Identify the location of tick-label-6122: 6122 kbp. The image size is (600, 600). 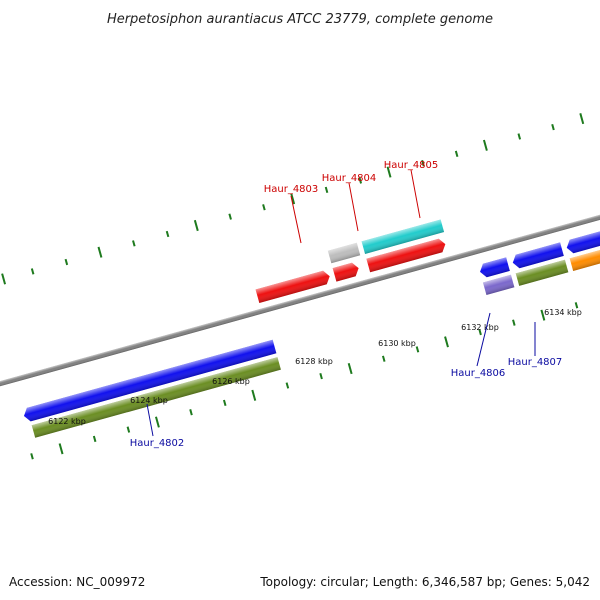
(67, 421).